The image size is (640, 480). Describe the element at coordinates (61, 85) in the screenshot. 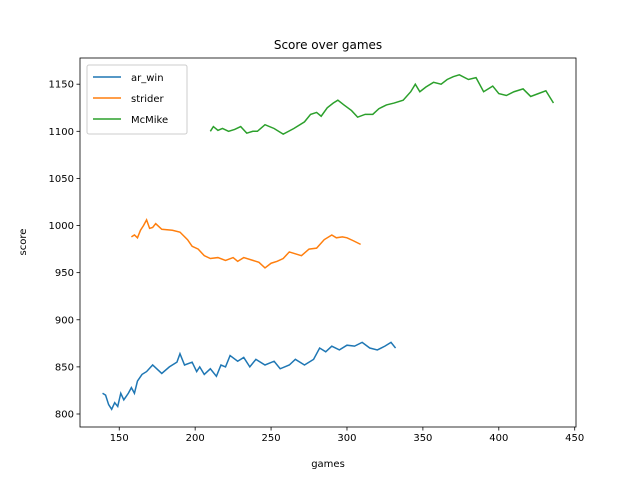

I see `y-tick-label: 1150` at that location.